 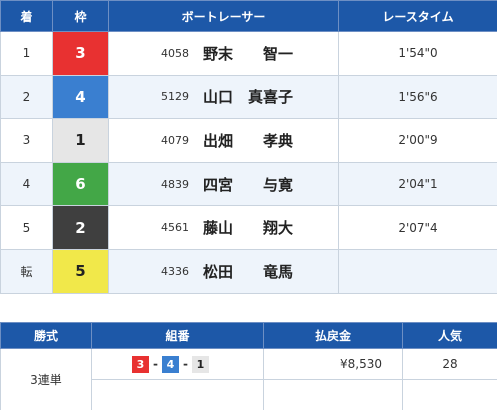 I want to click on race-time: 1'56"6, so click(x=417, y=97).